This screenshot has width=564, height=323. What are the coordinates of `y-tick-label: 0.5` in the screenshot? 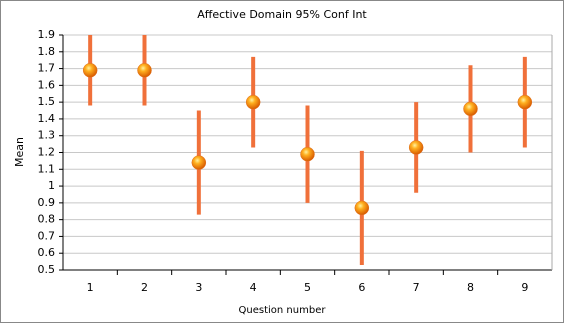 It's located at (47, 269).